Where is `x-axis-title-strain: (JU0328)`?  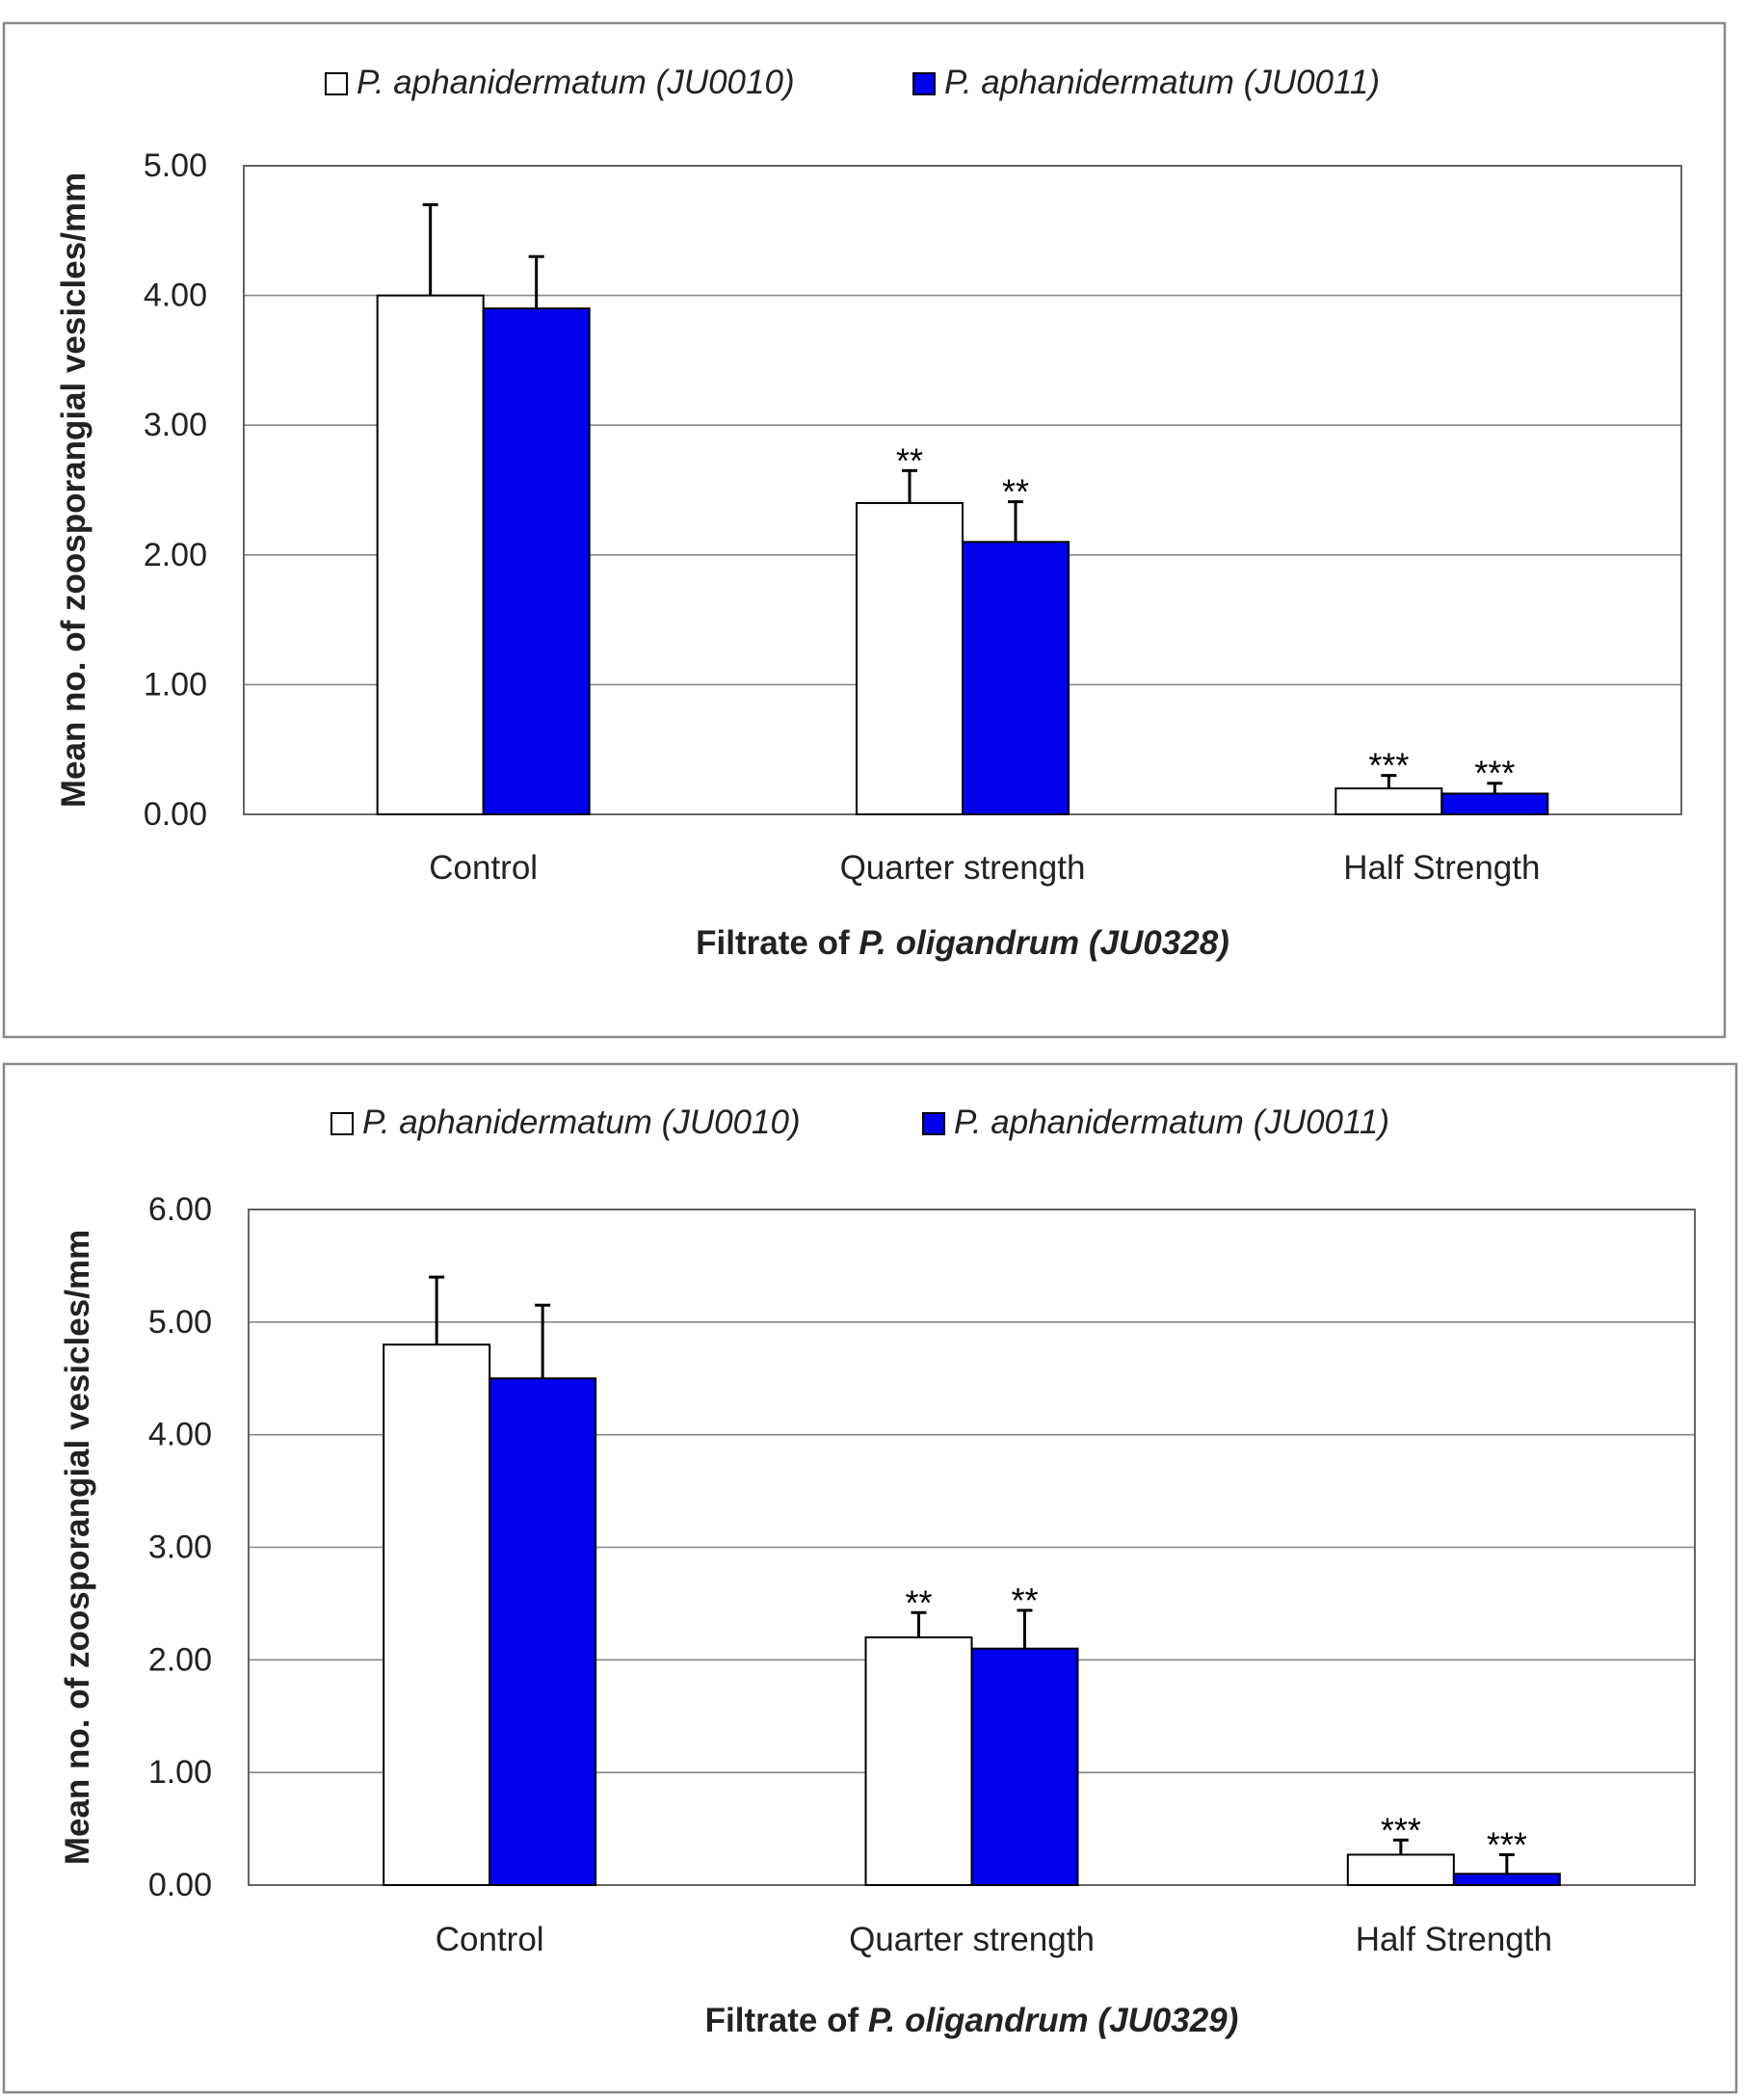
x-axis-title-strain: (JU0328) is located at coordinates (1154, 943).